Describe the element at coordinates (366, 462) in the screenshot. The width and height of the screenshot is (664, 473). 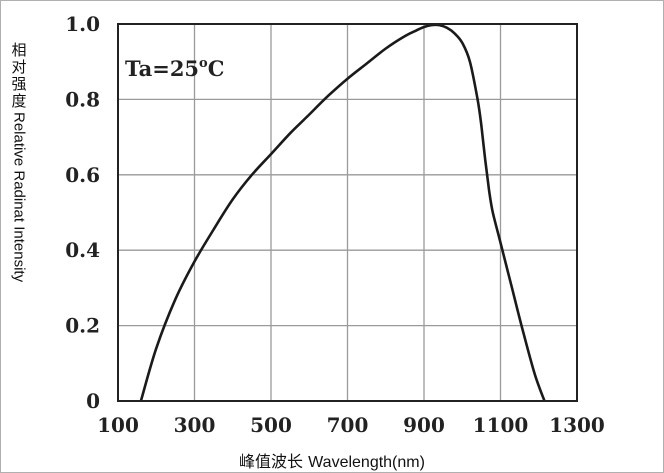
I see `x-axis-label-en: Wavelength(nm)` at that location.